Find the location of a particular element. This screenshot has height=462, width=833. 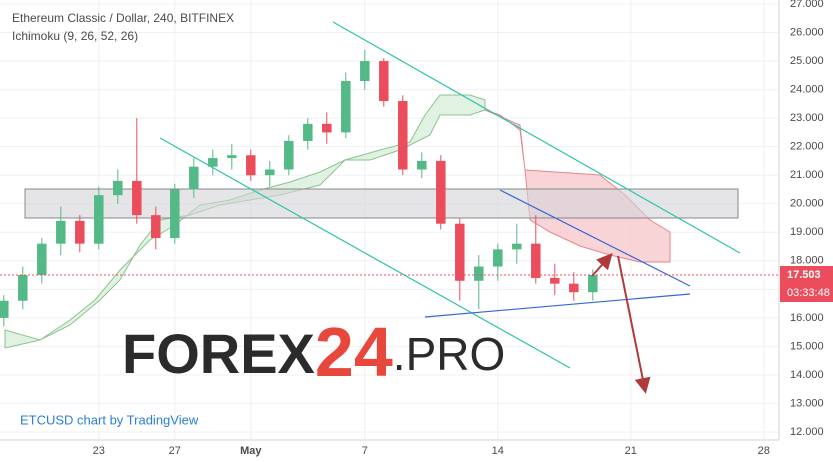

watermark-part: 24 is located at coordinates (354, 352).